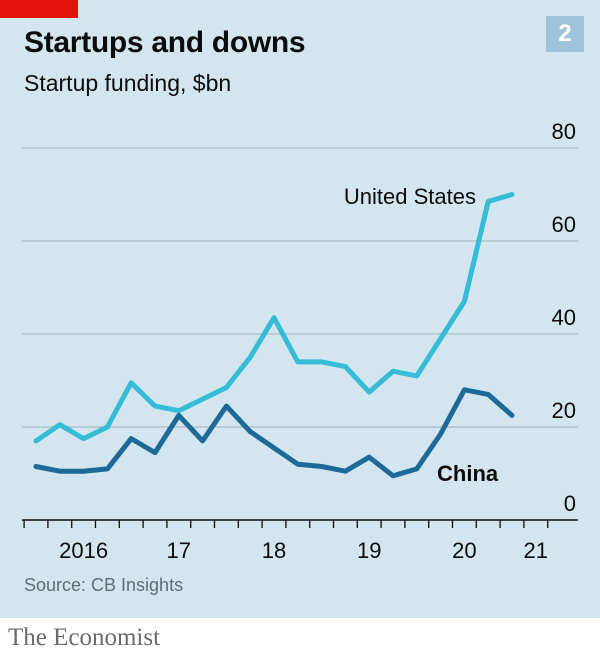  I want to click on brand-red-tab, so click(39, 9).